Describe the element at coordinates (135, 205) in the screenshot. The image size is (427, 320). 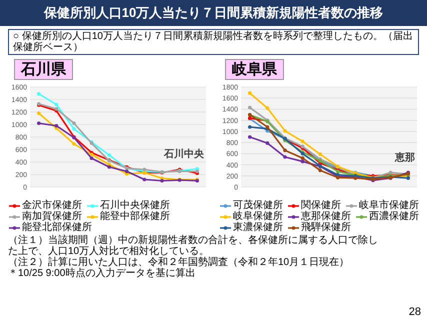
I see `legend-label: 石川中央保健所` at that location.